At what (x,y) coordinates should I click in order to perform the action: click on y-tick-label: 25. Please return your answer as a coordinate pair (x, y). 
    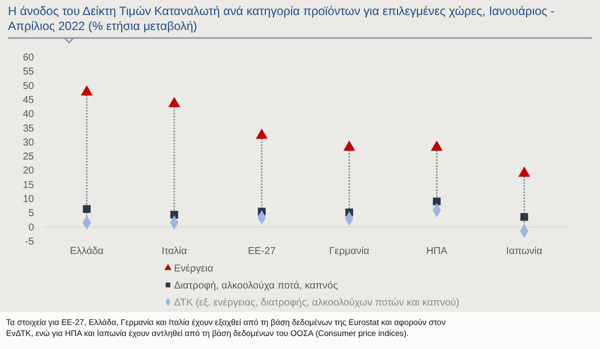
    Looking at the image, I should click on (28, 157).